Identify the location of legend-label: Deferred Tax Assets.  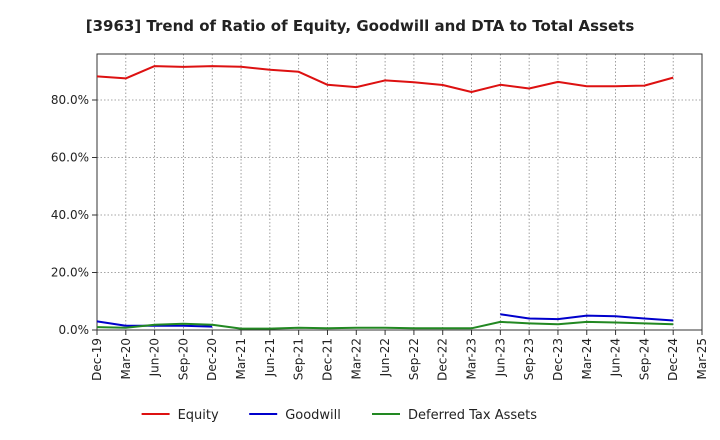
(472, 415).